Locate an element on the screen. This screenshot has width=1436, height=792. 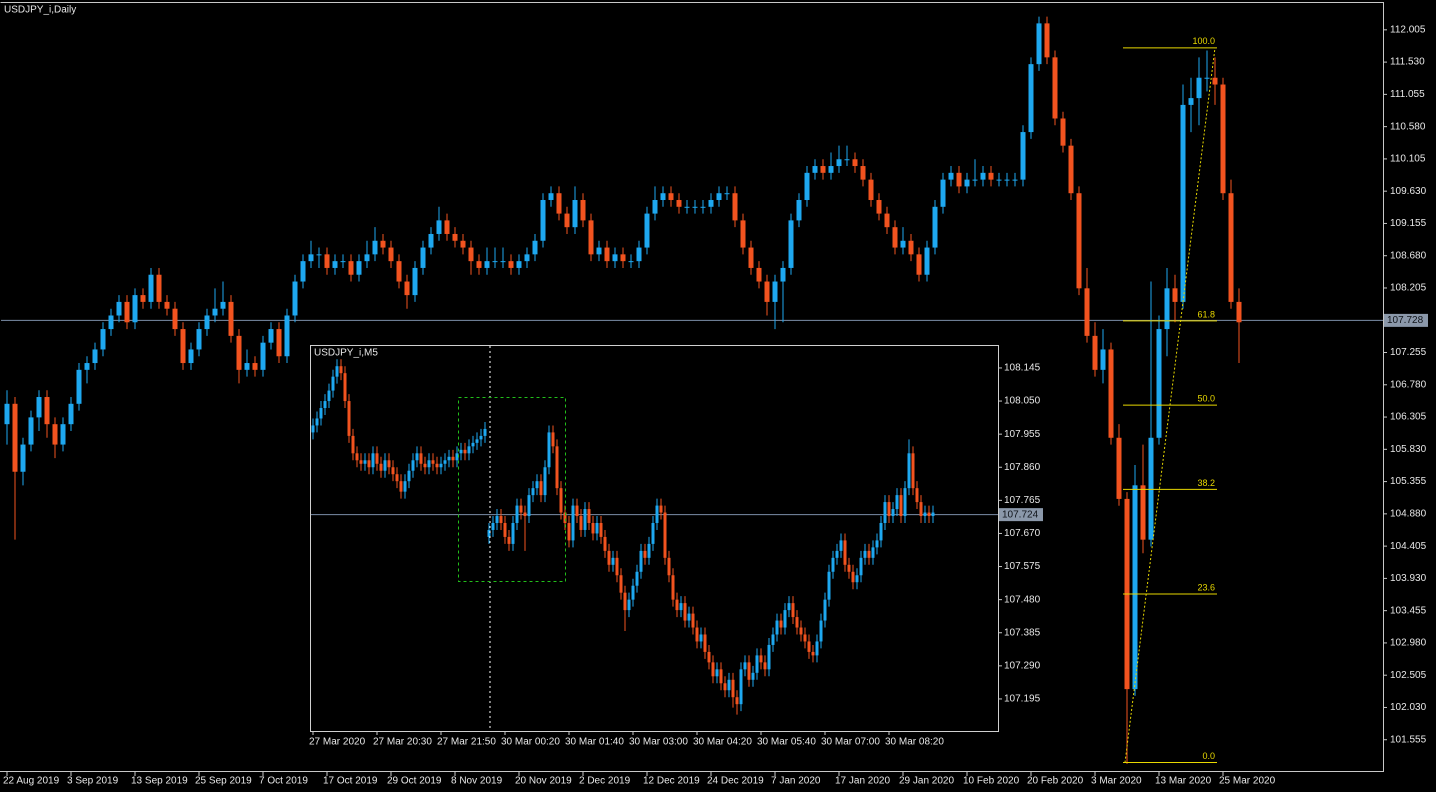
x-tick-label: 3 Mar 2020 is located at coordinates (1116, 781).